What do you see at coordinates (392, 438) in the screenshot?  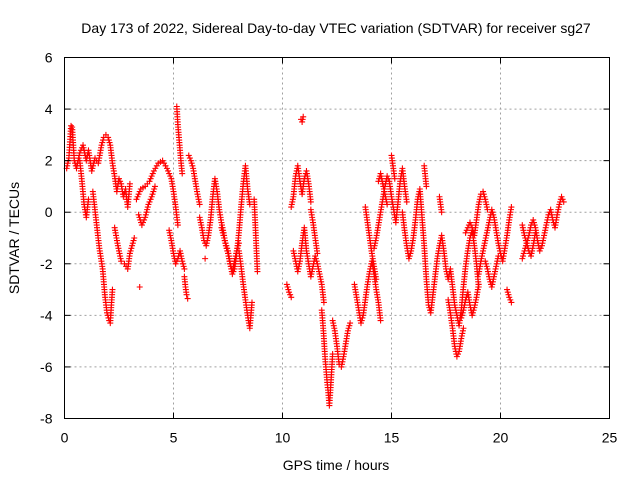 I see `x-tick-label: 15` at bounding box center [392, 438].